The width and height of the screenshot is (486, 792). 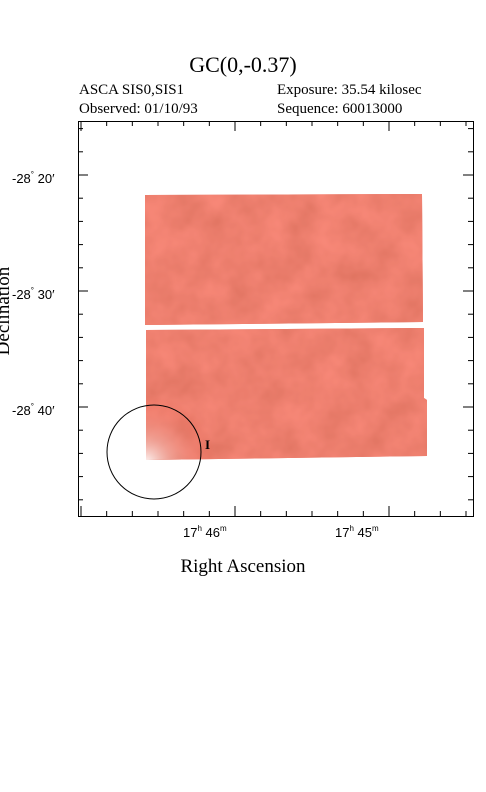 What do you see at coordinates (243, 566) in the screenshot?
I see `x-axis-label: Right Ascension` at bounding box center [243, 566].